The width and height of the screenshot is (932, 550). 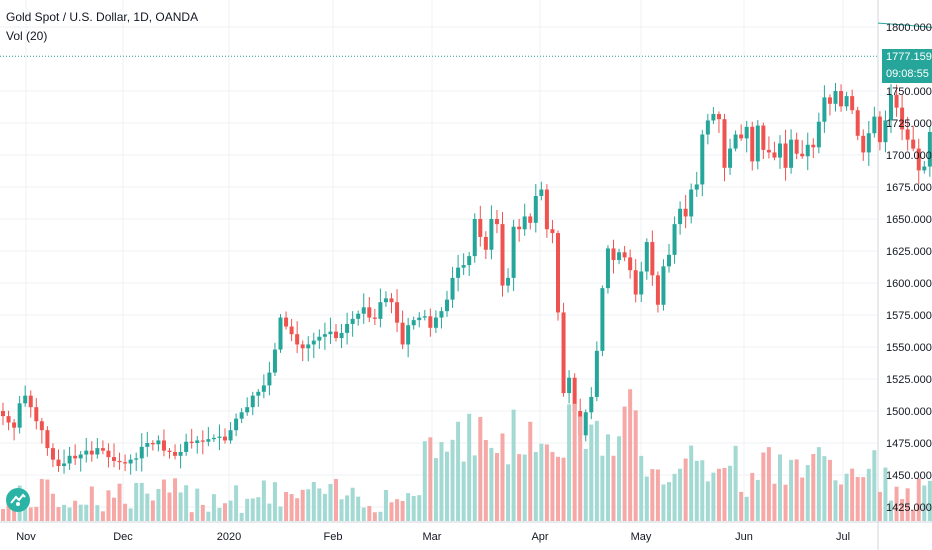 What do you see at coordinates (27, 36) in the screenshot?
I see `volume-indicator-label: Vol (20)` at bounding box center [27, 36].